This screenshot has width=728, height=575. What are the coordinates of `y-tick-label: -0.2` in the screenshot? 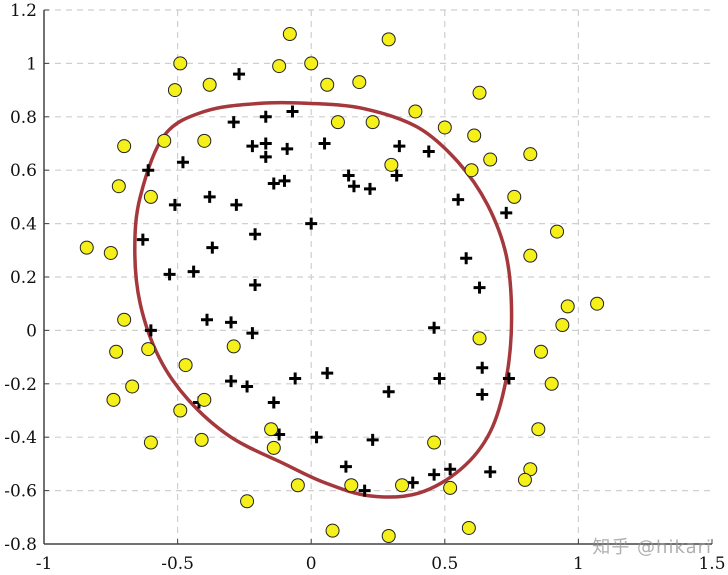 It's located at (20, 385).